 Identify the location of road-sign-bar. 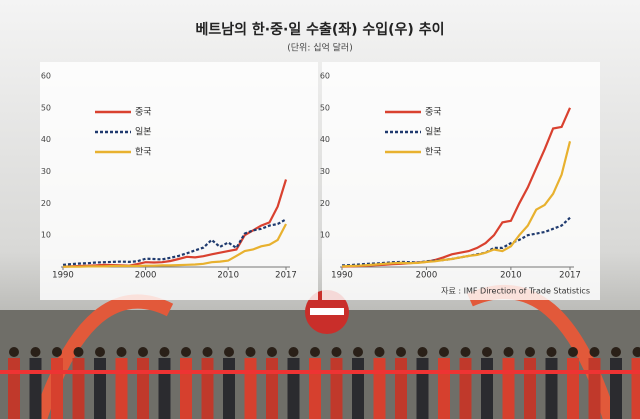
(327, 311).